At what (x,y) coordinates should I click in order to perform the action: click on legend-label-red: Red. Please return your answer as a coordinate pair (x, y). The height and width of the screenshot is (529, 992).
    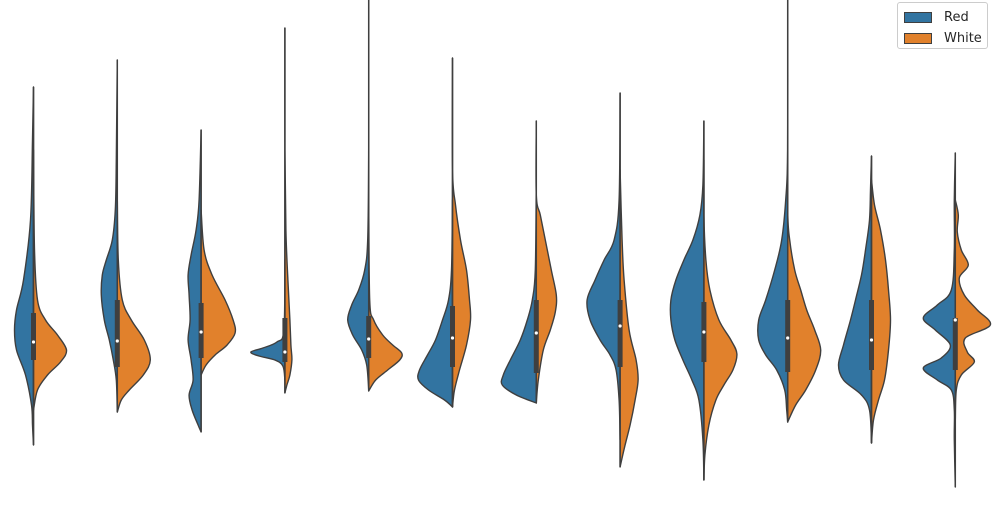
    Looking at the image, I should click on (956, 17).